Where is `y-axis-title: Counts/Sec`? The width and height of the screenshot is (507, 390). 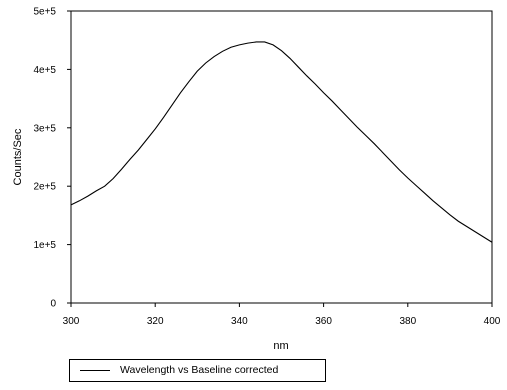 y-axis-title: Counts/Sec is located at coordinates (18, 156).